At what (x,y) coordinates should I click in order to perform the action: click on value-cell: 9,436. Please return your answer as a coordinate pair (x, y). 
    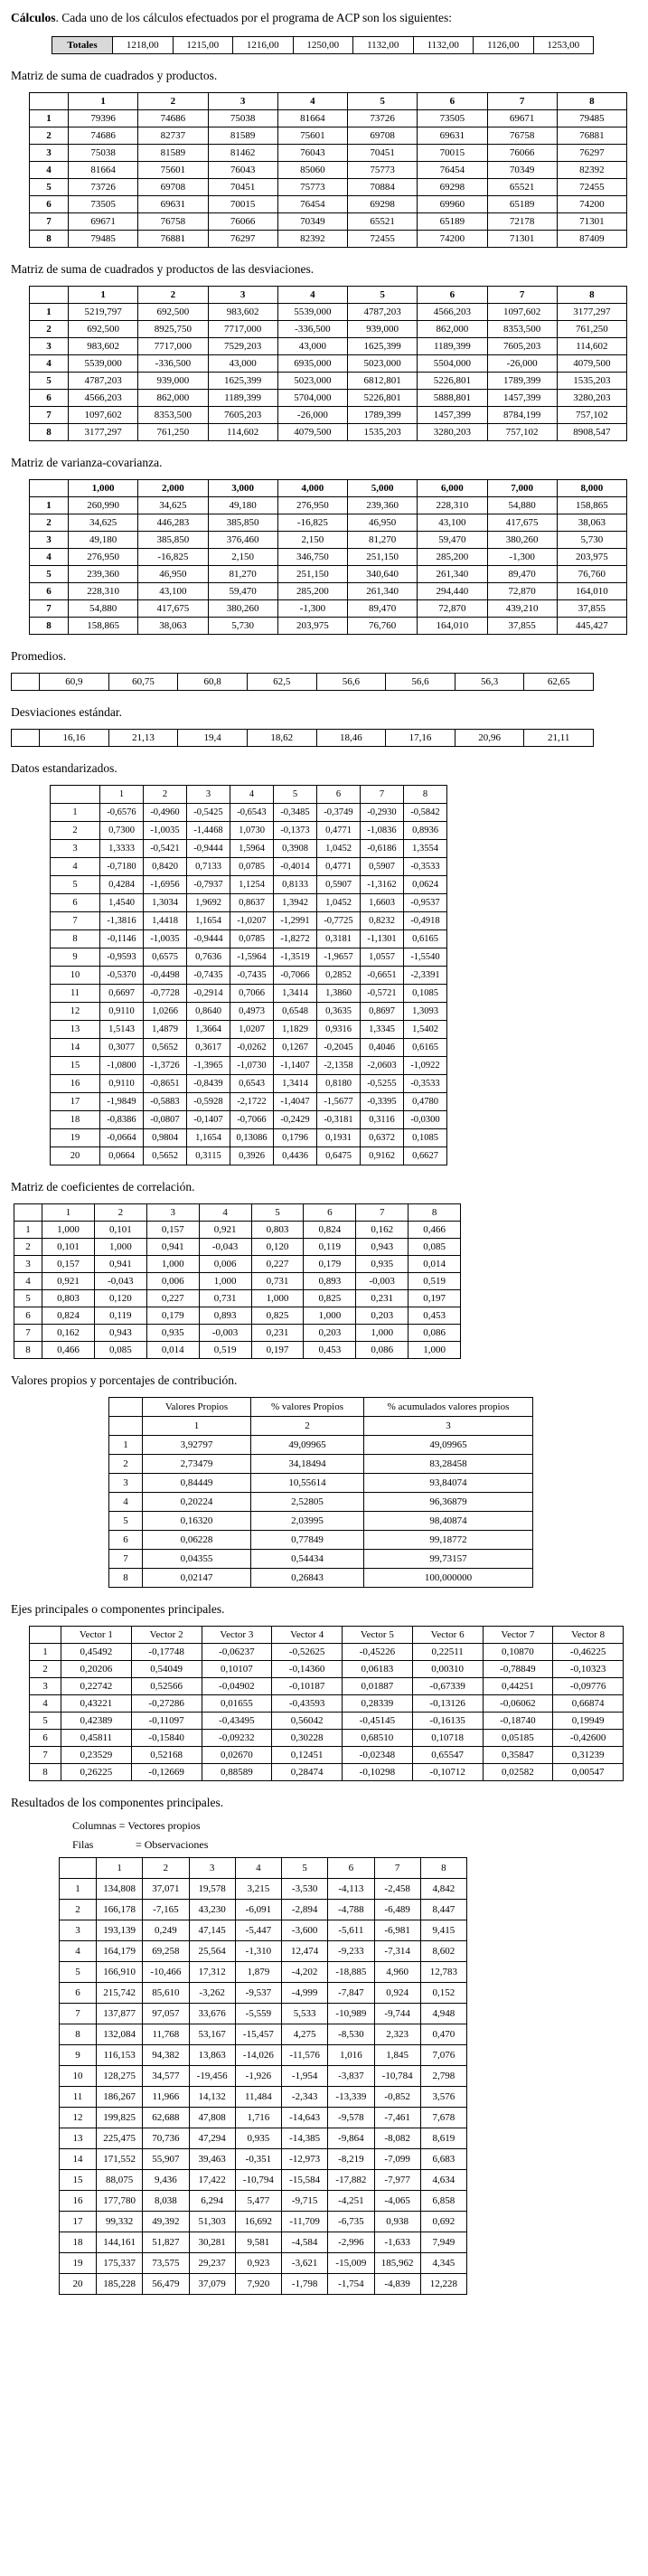
    Looking at the image, I should click on (166, 2180).